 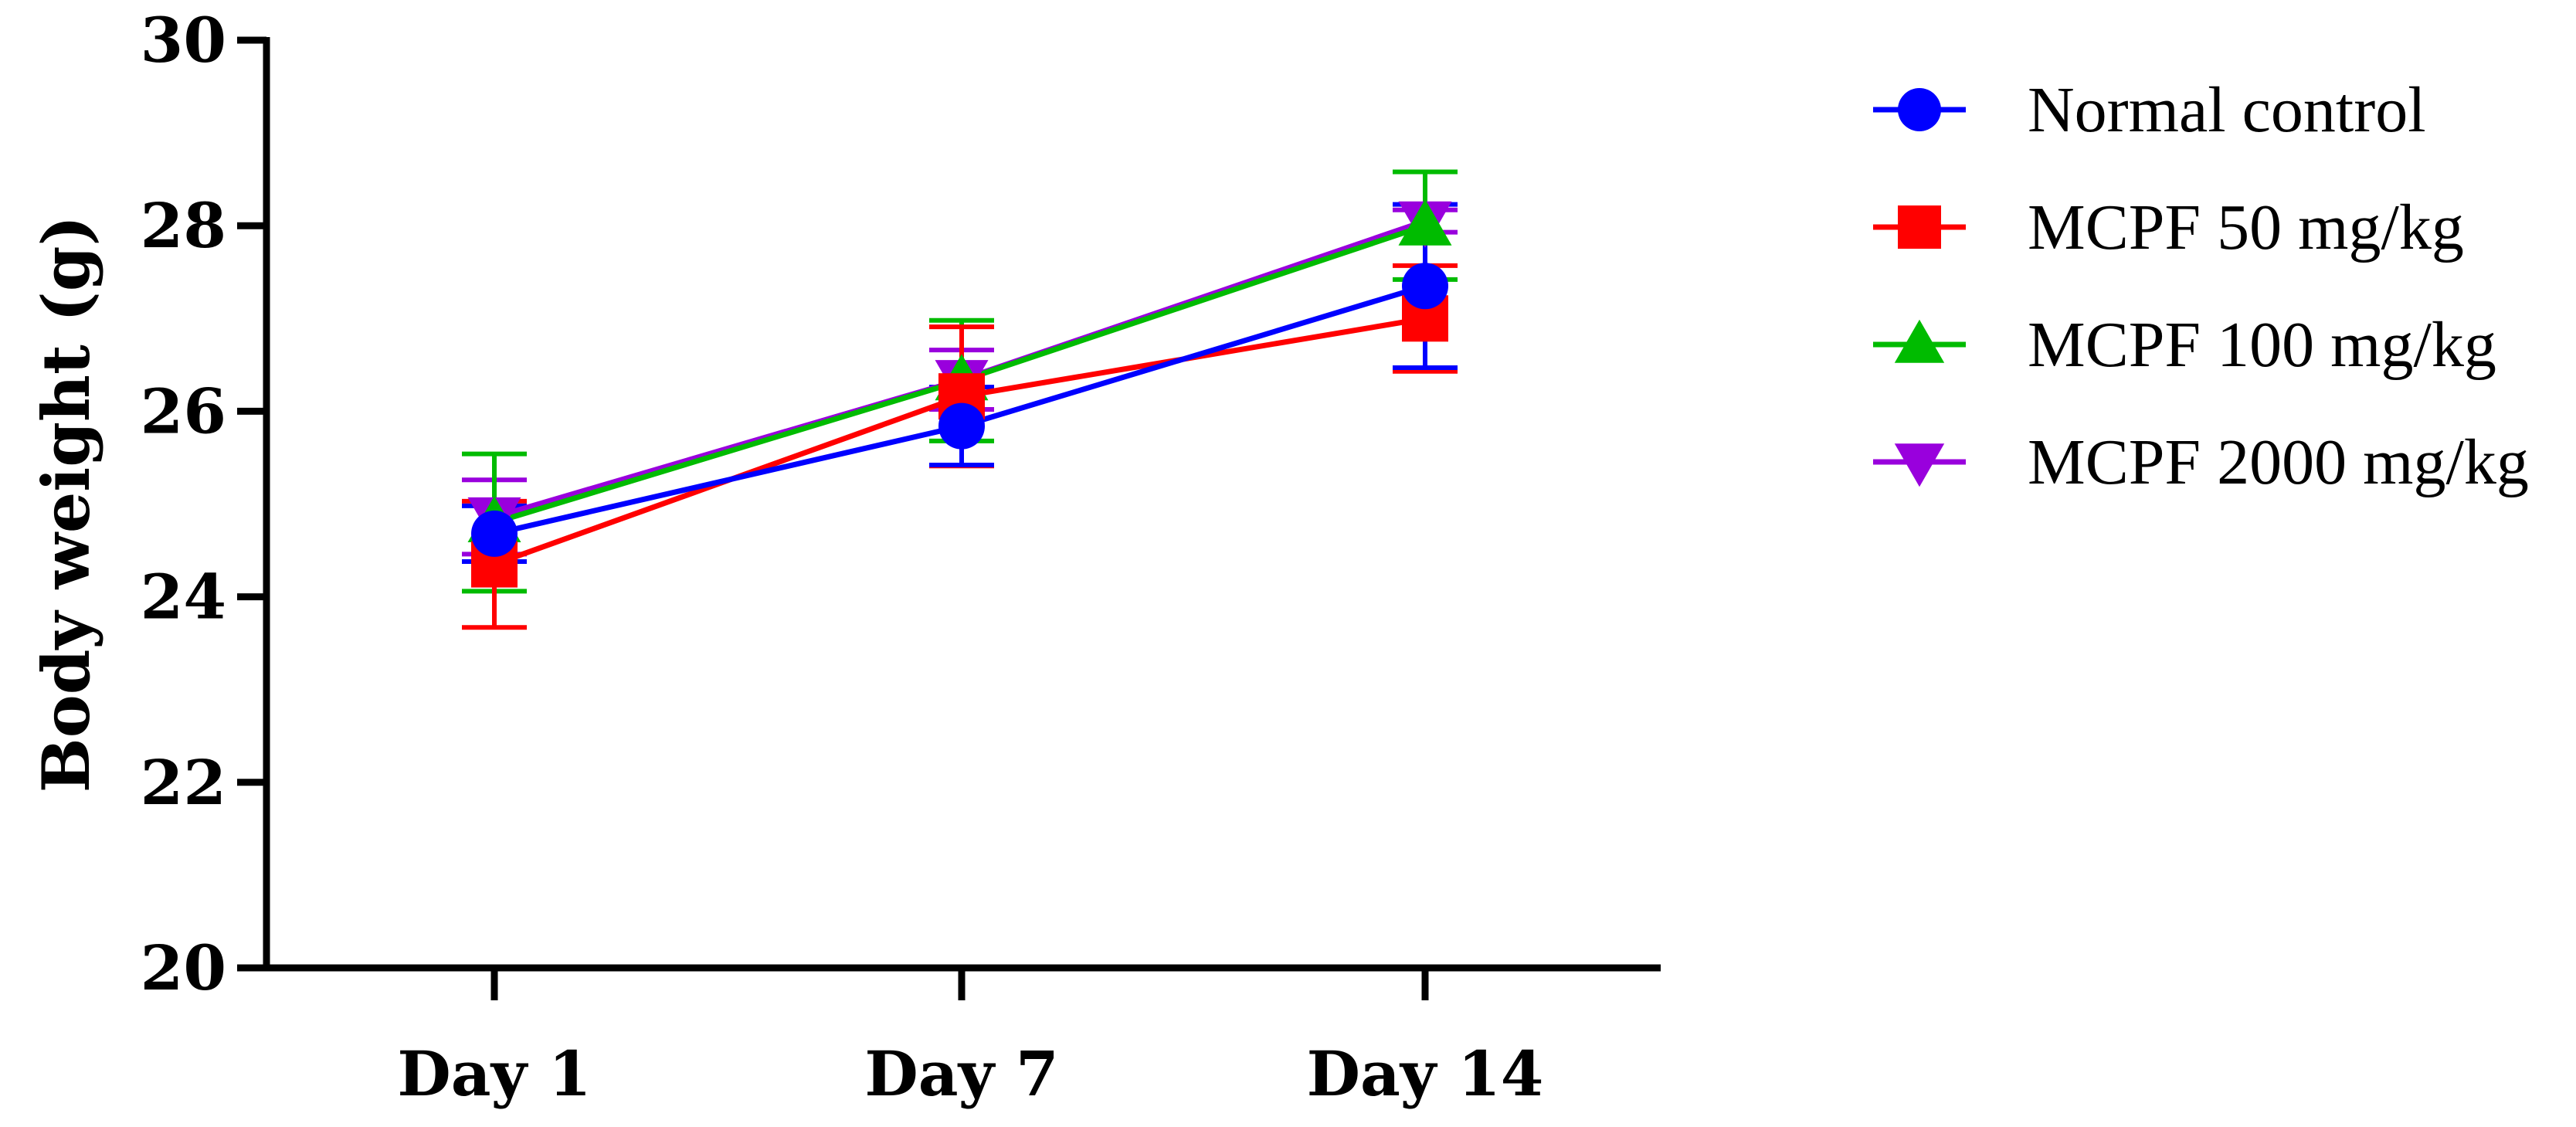 I want to click on y-tick-label: 20, so click(x=183, y=968).